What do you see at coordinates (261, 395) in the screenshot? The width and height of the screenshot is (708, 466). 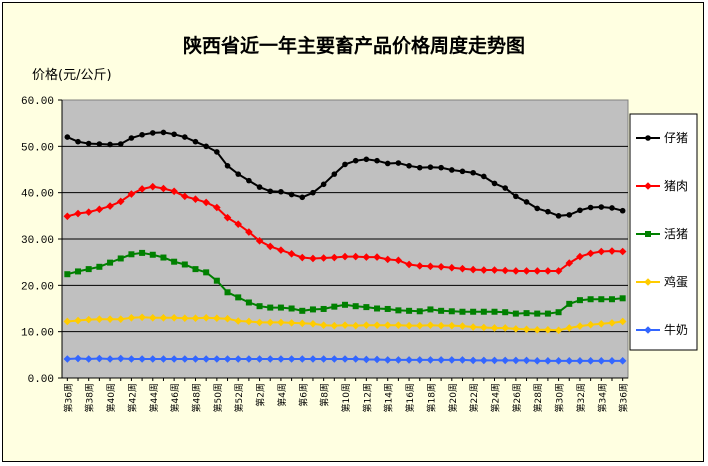 I see `x-tick-label: 第2周` at bounding box center [261, 395].